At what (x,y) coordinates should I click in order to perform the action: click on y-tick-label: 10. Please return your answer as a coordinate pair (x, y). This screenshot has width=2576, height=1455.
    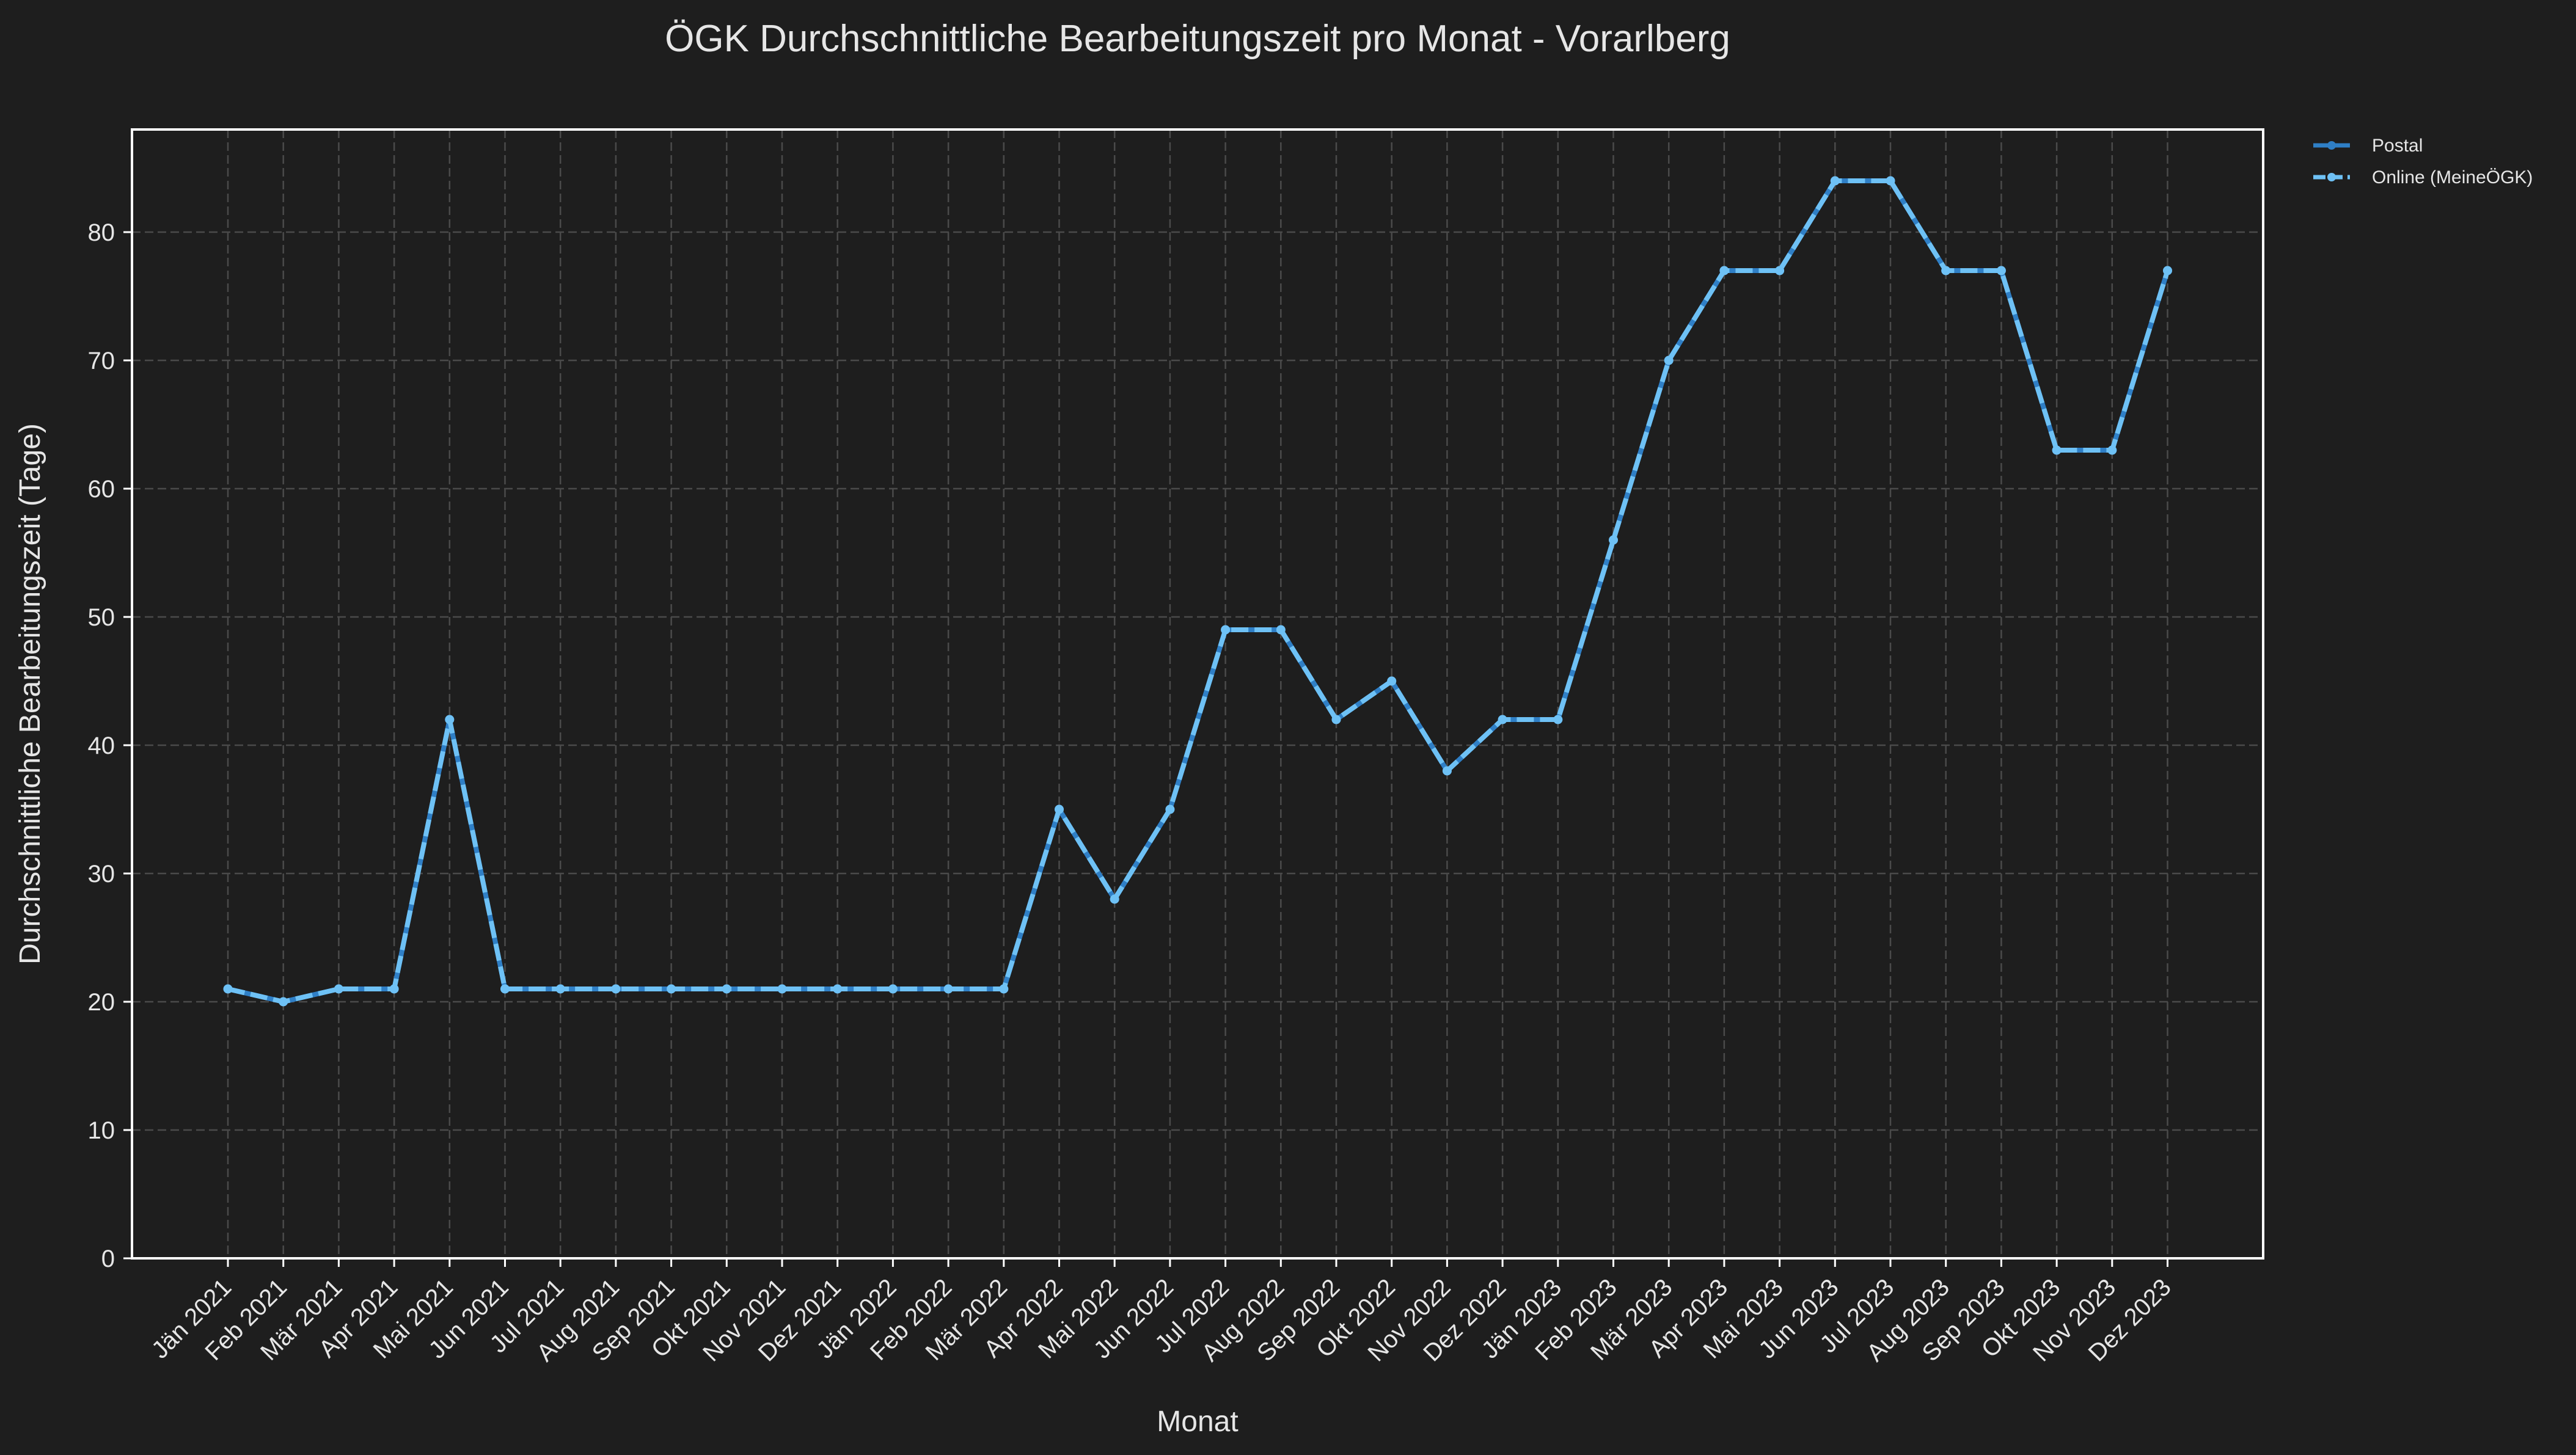
    Looking at the image, I should click on (101, 1130).